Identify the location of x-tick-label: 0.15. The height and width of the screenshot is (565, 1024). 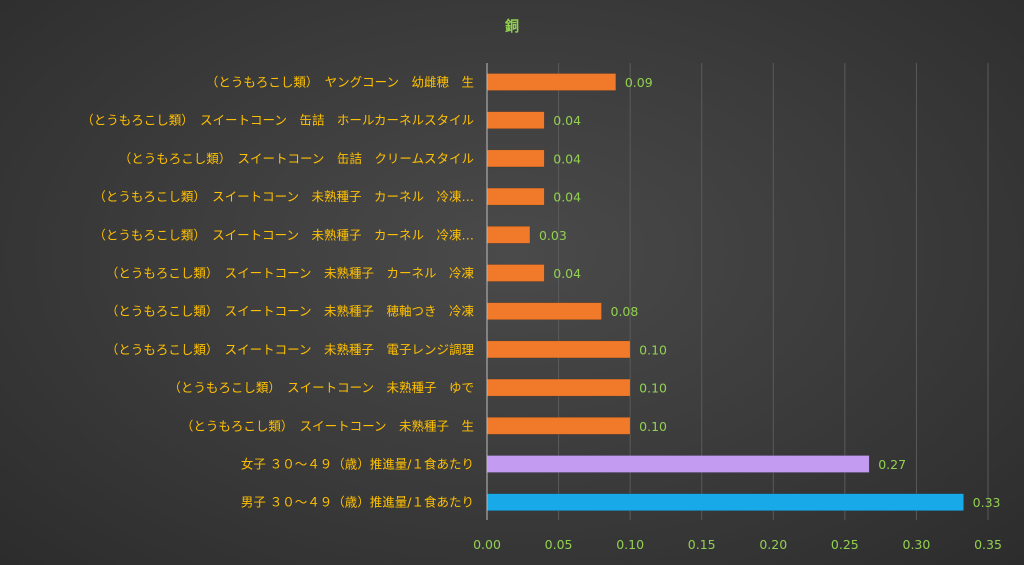
(702, 544).